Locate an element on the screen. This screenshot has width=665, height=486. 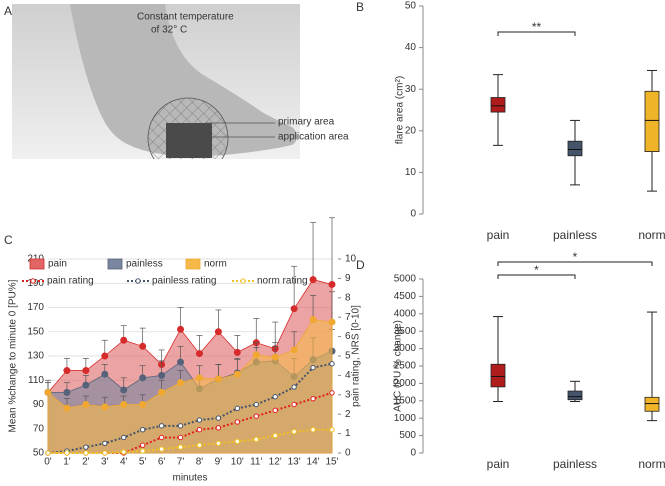
x-tick-label: 12' is located at coordinates (275, 462).